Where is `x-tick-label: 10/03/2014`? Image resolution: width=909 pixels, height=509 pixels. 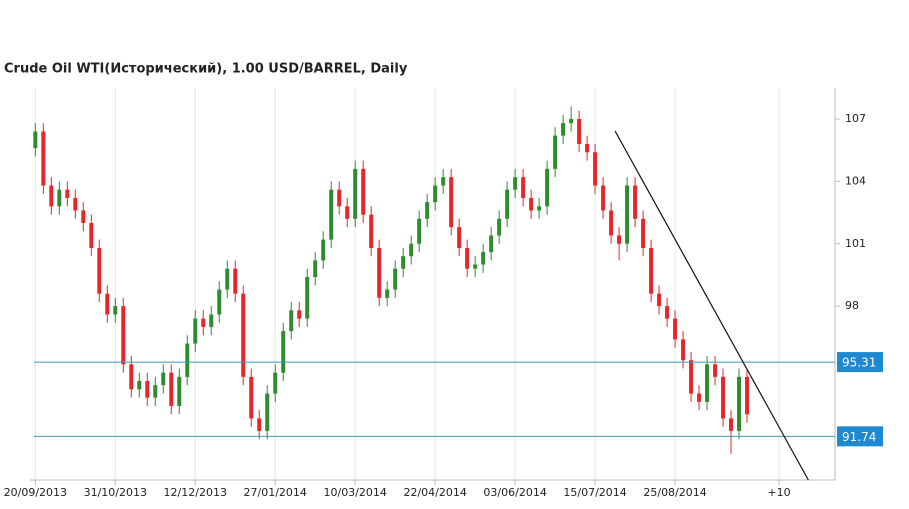 x-tick-label: 10/03/2014 is located at coordinates (354, 492).